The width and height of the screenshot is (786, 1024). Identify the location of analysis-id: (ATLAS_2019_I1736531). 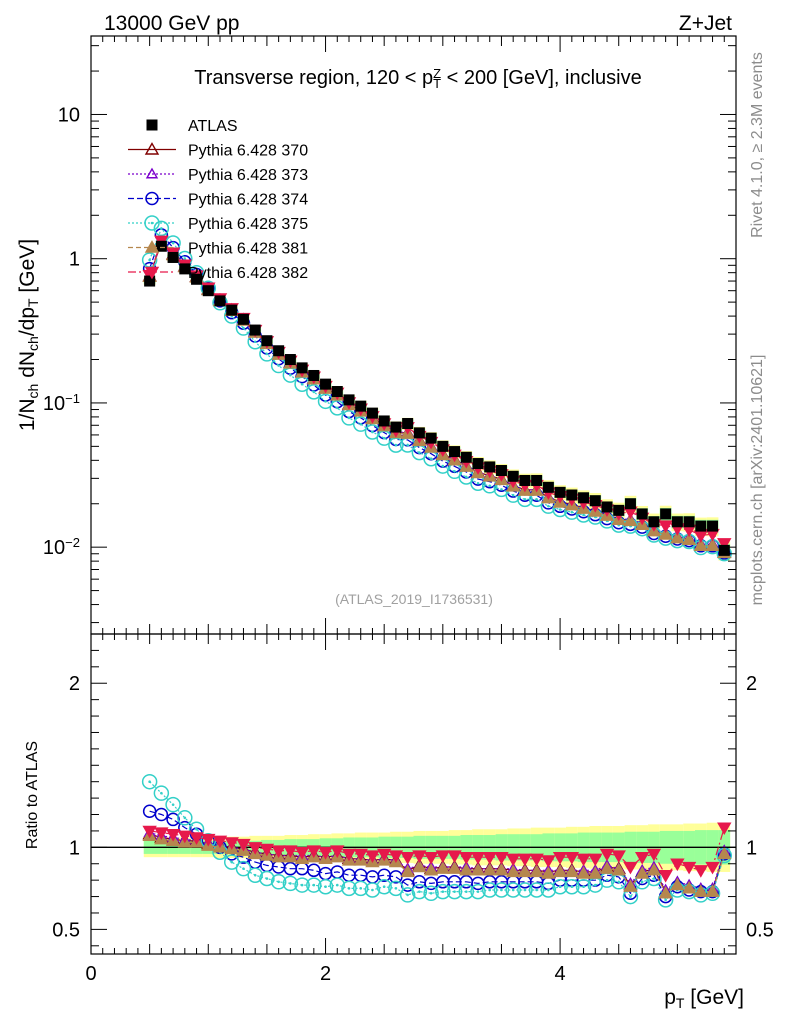
(414, 599).